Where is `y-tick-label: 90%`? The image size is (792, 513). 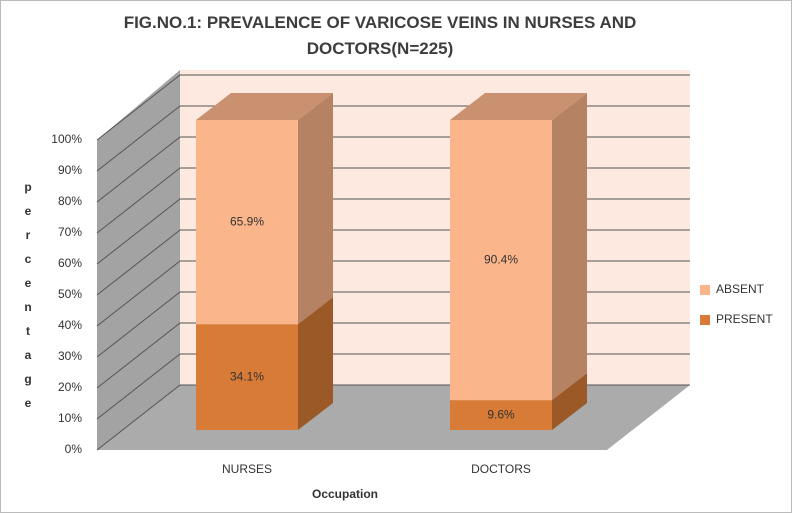
y-tick-label: 90% is located at coordinates (70, 170).